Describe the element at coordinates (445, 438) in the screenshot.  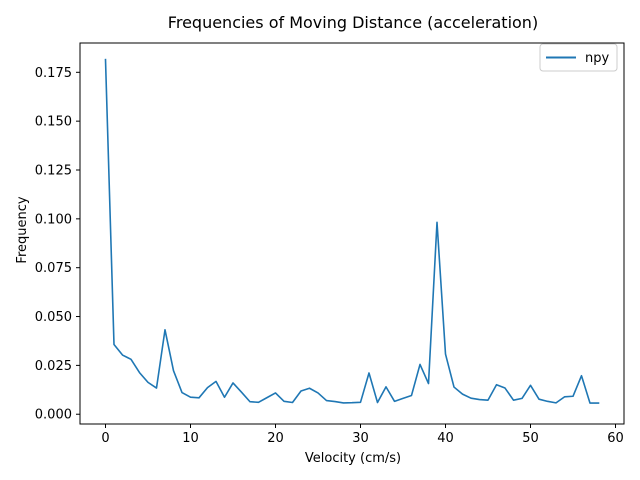
I see `x-tick-label: 40` at that location.